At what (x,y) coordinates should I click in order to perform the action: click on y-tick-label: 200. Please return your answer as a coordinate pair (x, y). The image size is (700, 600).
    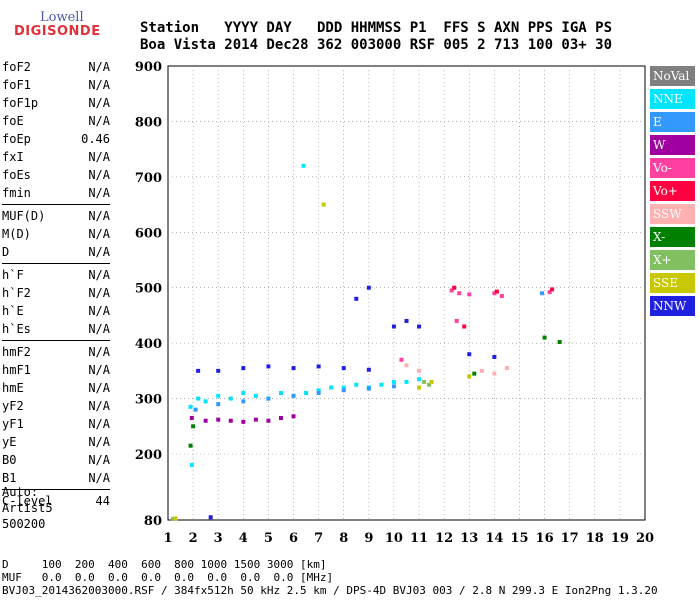
    Looking at the image, I should click on (148, 455).